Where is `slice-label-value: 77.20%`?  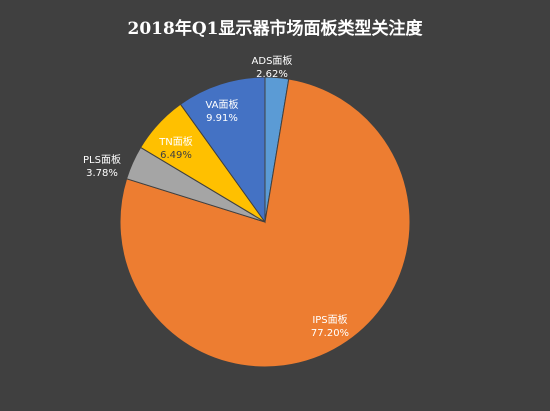 slice-label-value: 77.20% is located at coordinates (330, 333).